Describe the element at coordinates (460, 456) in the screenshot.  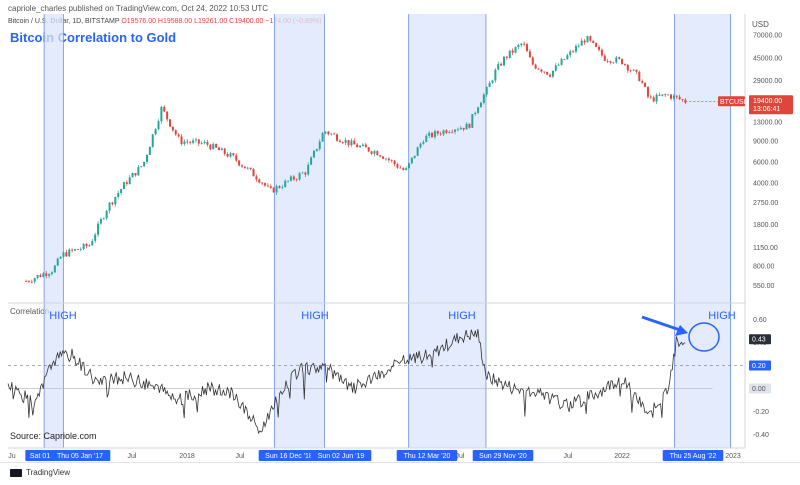
I see `time-label: Jul` at that location.